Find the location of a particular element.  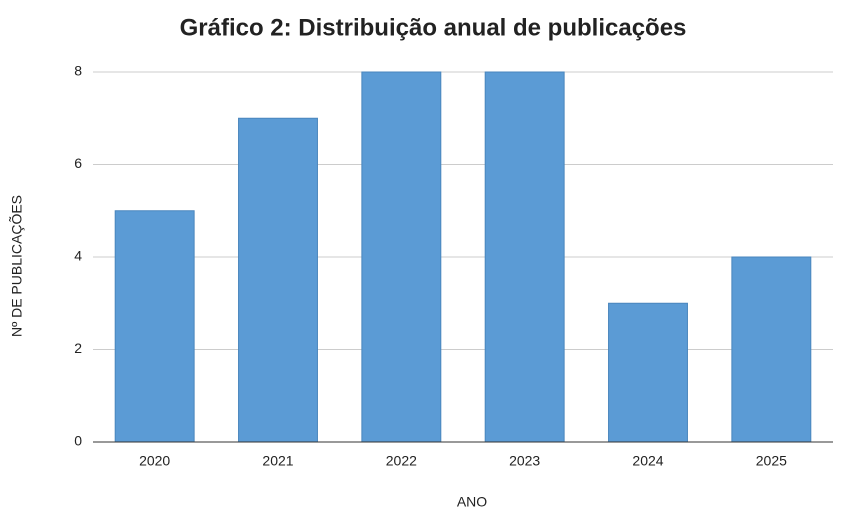

x-tick-label: 2023 is located at coordinates (524, 461).